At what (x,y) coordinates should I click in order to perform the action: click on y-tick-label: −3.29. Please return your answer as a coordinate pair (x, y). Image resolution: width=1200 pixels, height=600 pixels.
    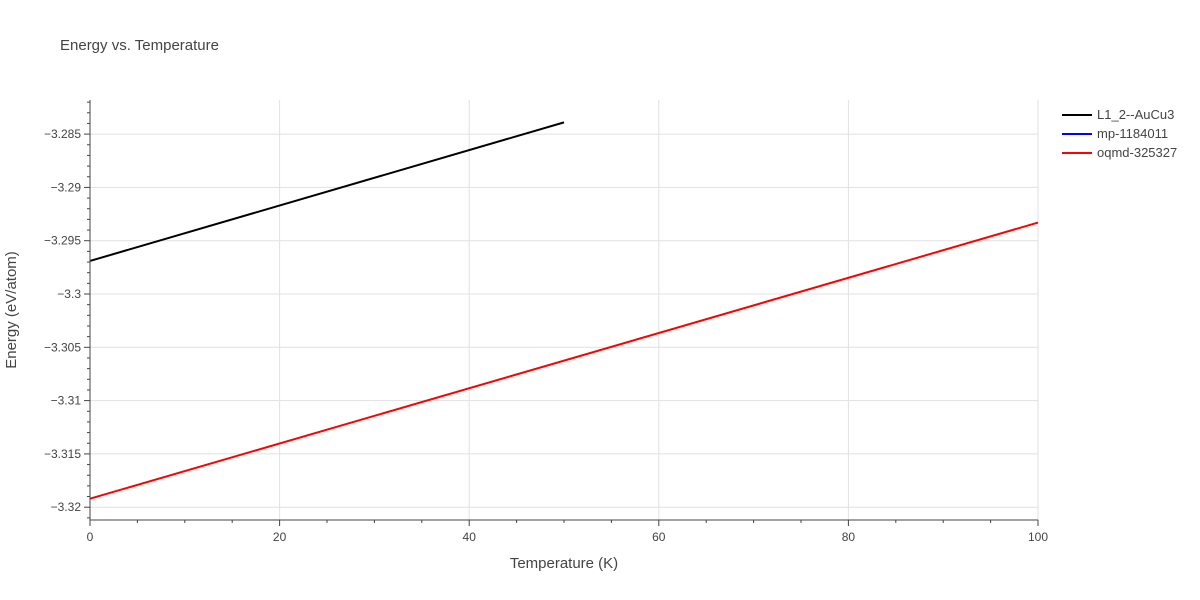
    Looking at the image, I should click on (66, 187).